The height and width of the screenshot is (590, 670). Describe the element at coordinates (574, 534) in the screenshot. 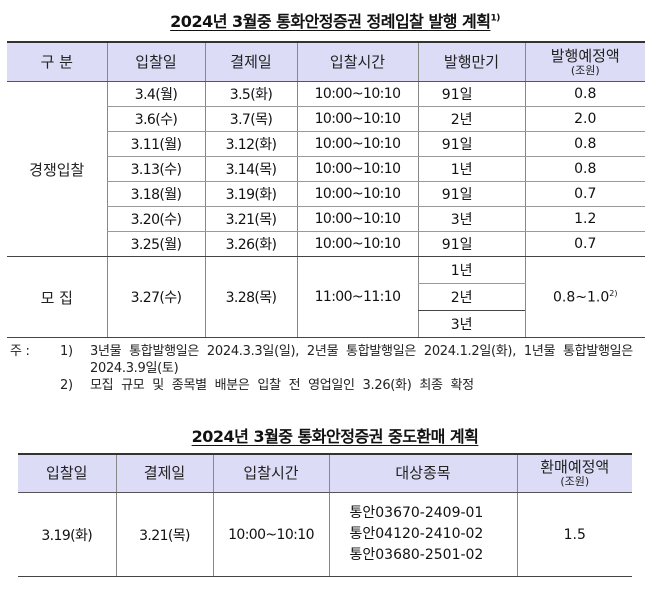

I see `amount: 1.5` at that location.